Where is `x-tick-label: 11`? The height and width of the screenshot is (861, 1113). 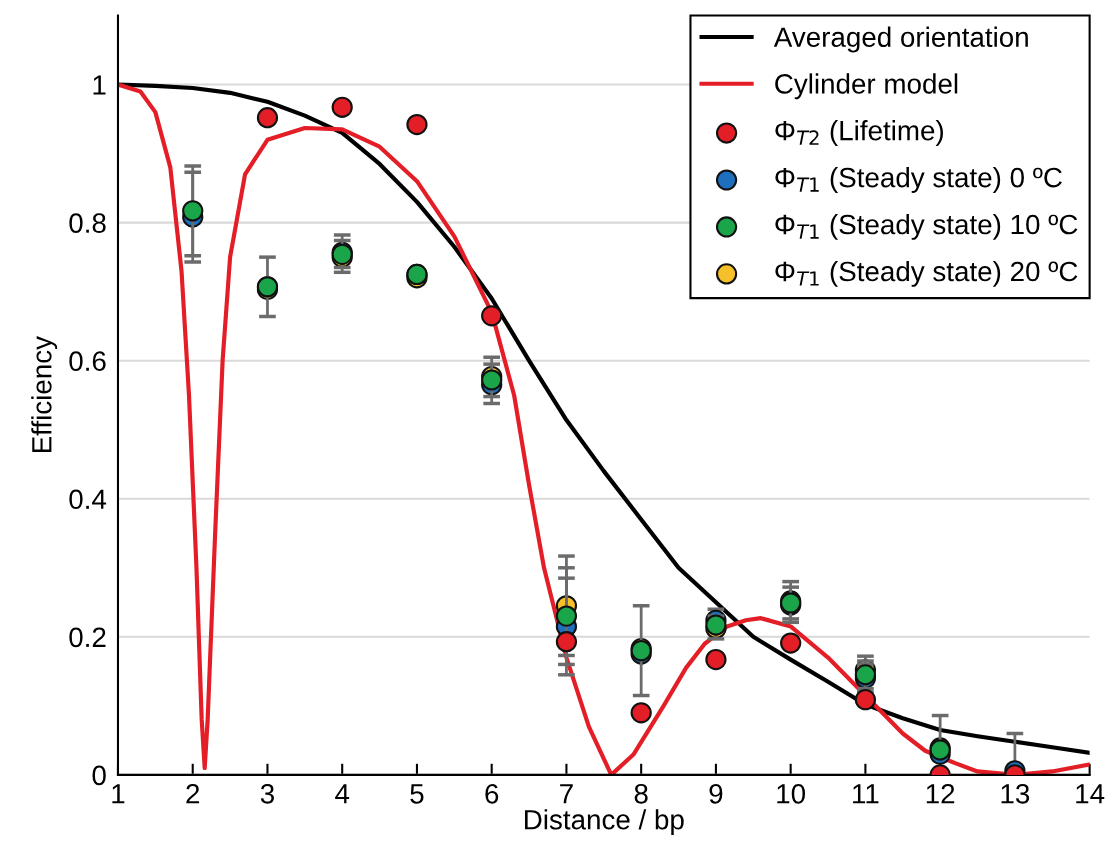 x-tick-label: 11 is located at coordinates (866, 794).